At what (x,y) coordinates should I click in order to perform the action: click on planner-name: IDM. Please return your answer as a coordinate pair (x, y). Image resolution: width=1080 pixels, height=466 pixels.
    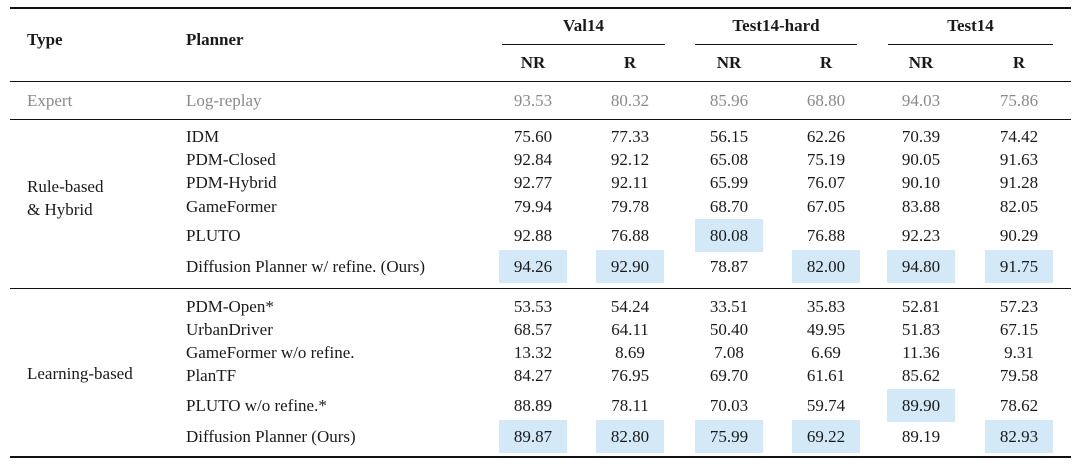
    Looking at the image, I should click on (203, 136).